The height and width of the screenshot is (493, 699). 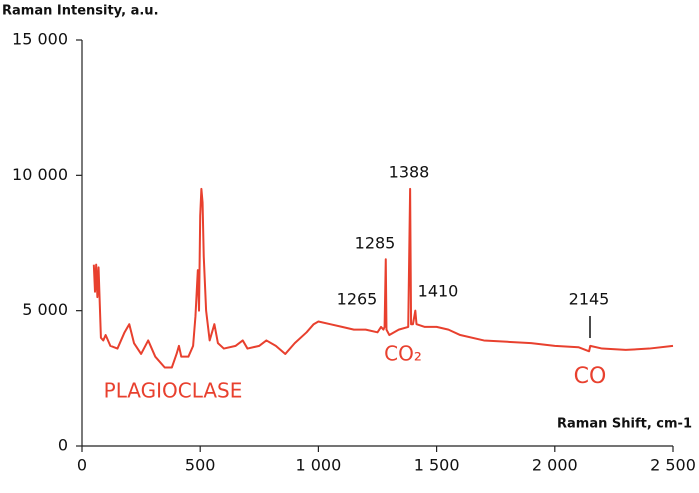 What do you see at coordinates (590, 376) in the screenshot?
I see `annotation: CO` at bounding box center [590, 376].